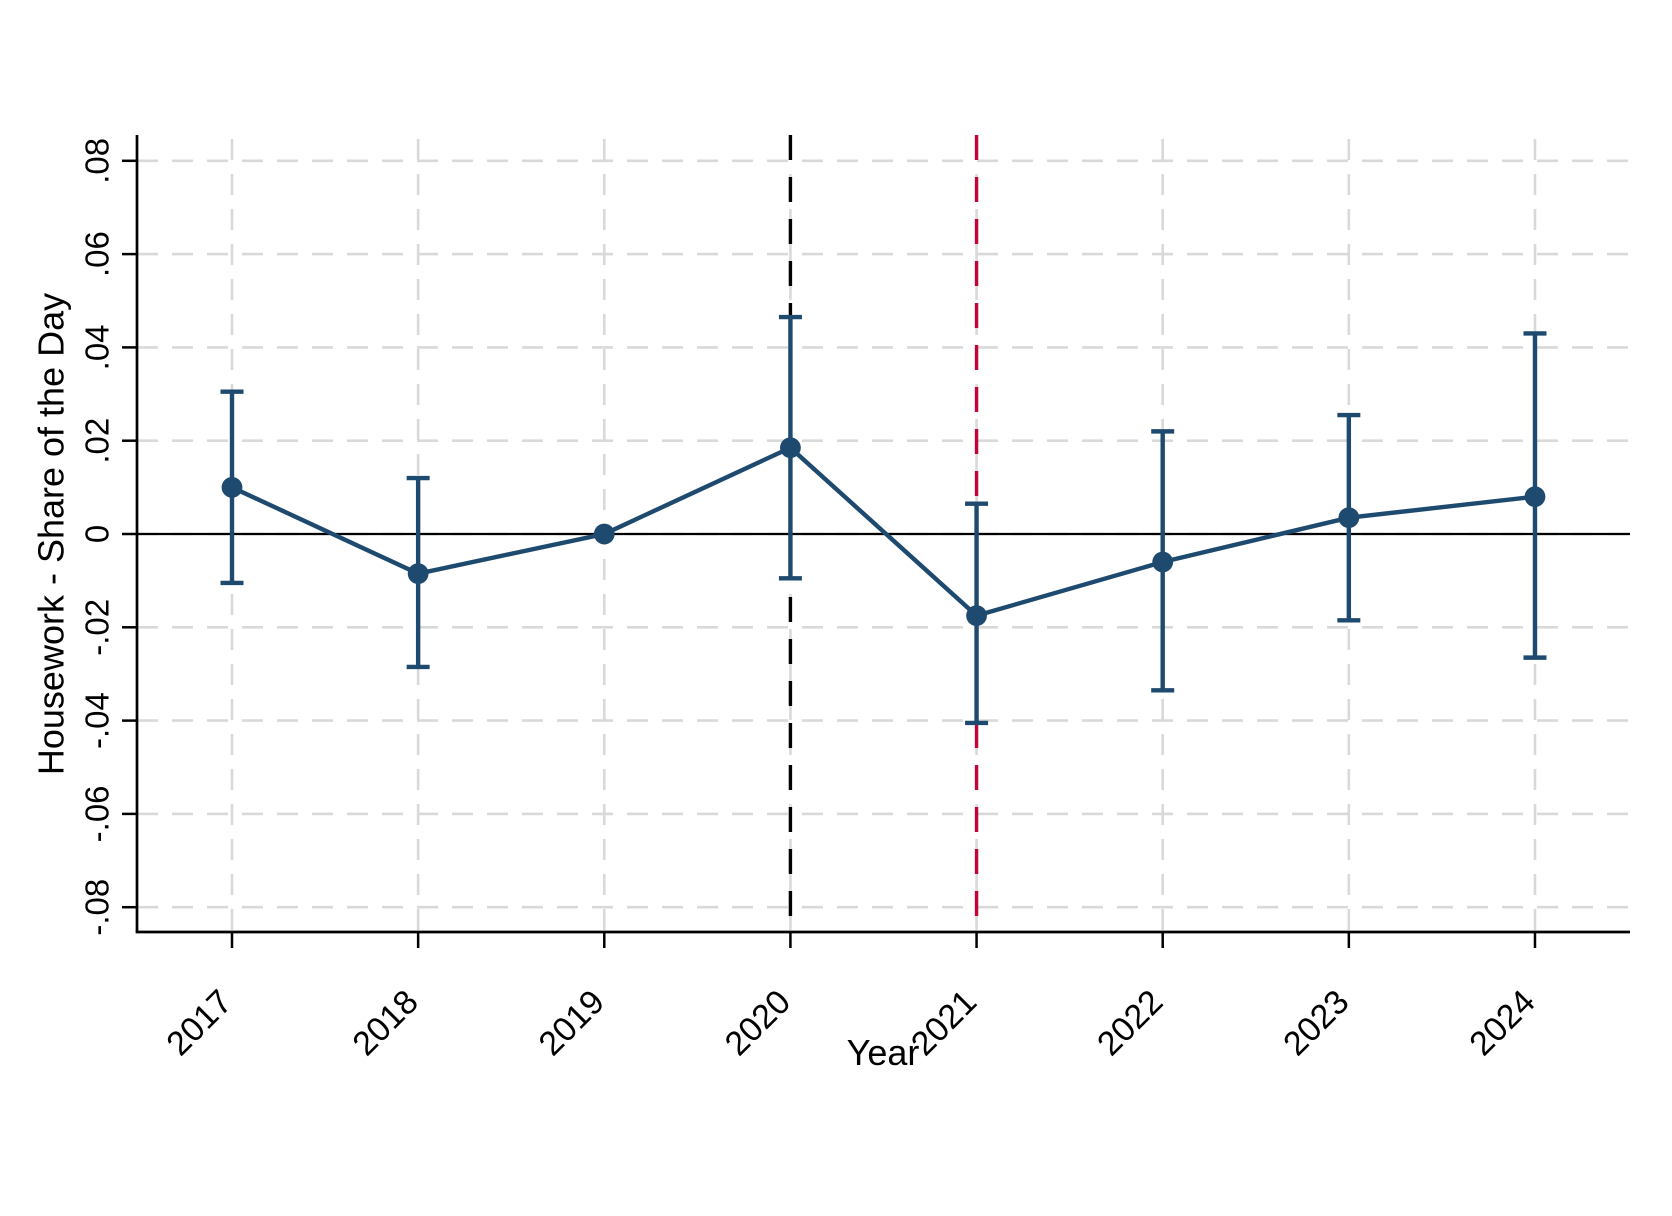 Image resolution: width=1672 pixels, height=1216 pixels. Describe the element at coordinates (385, 1023) in the screenshot. I see `x-tick-label: 2018` at that location.